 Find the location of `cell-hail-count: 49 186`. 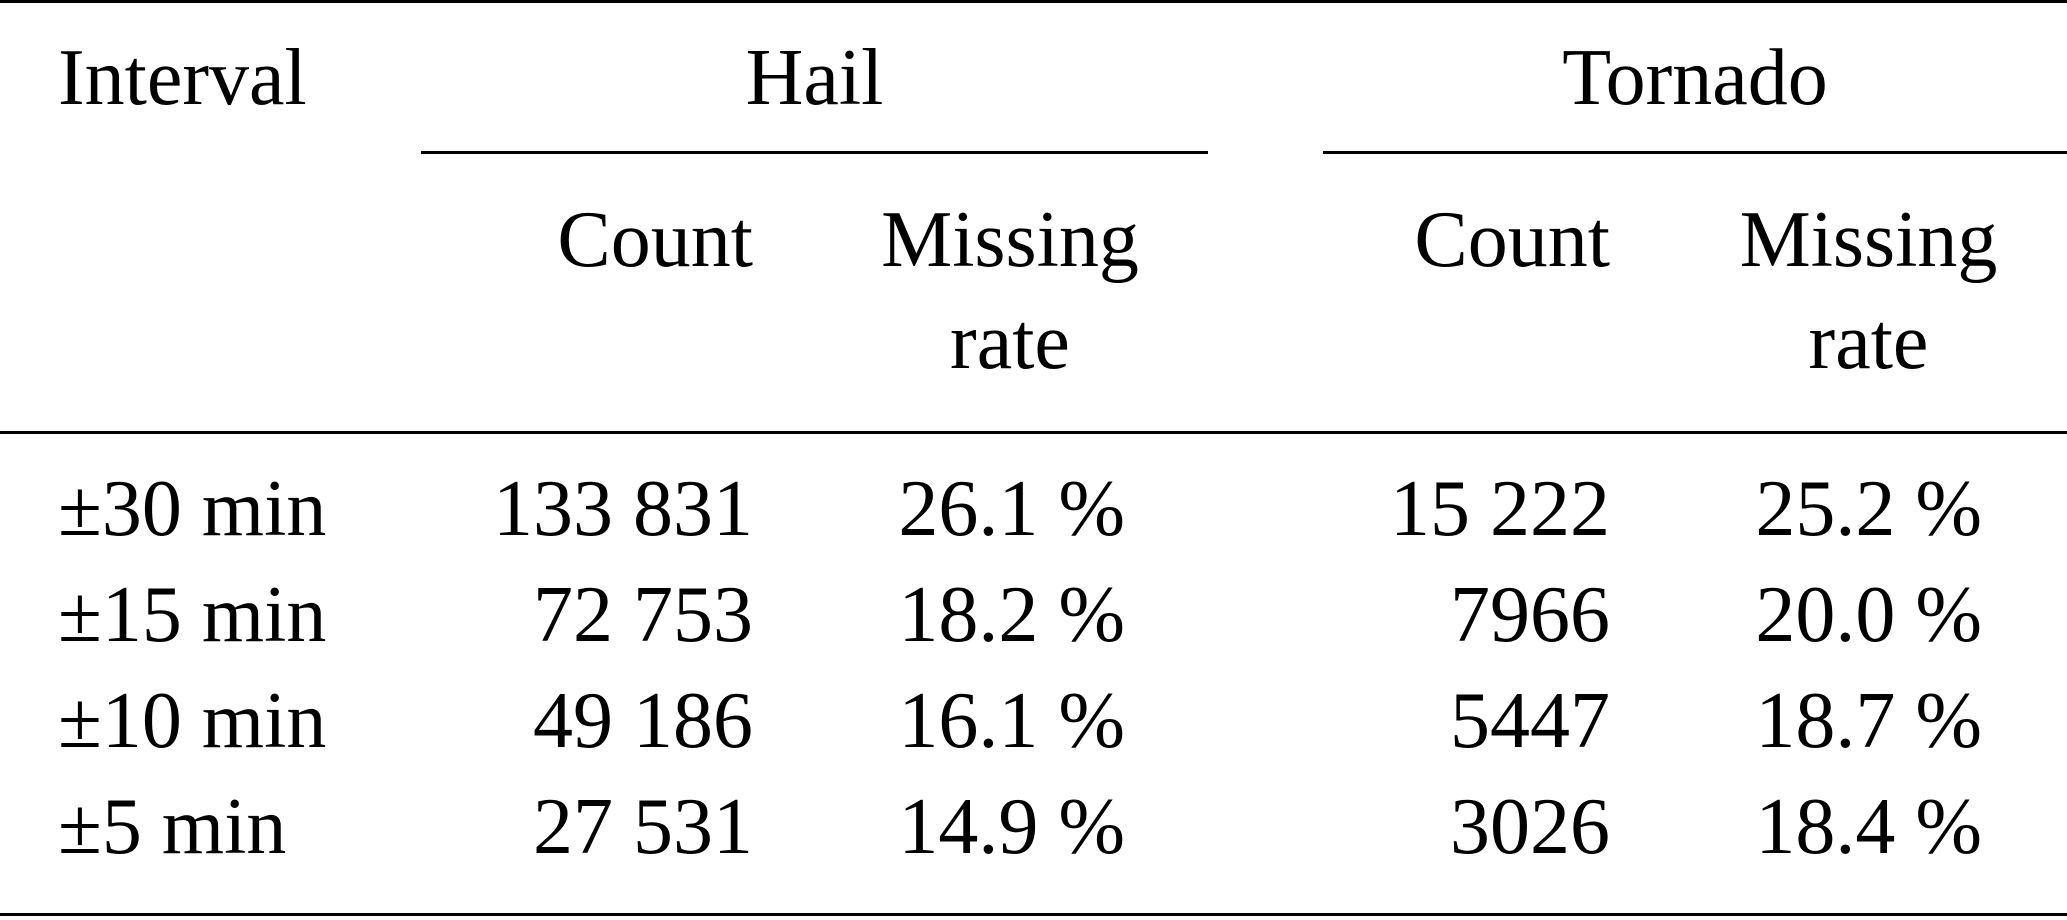

cell-hail-count: 49 186 is located at coordinates (643, 721).